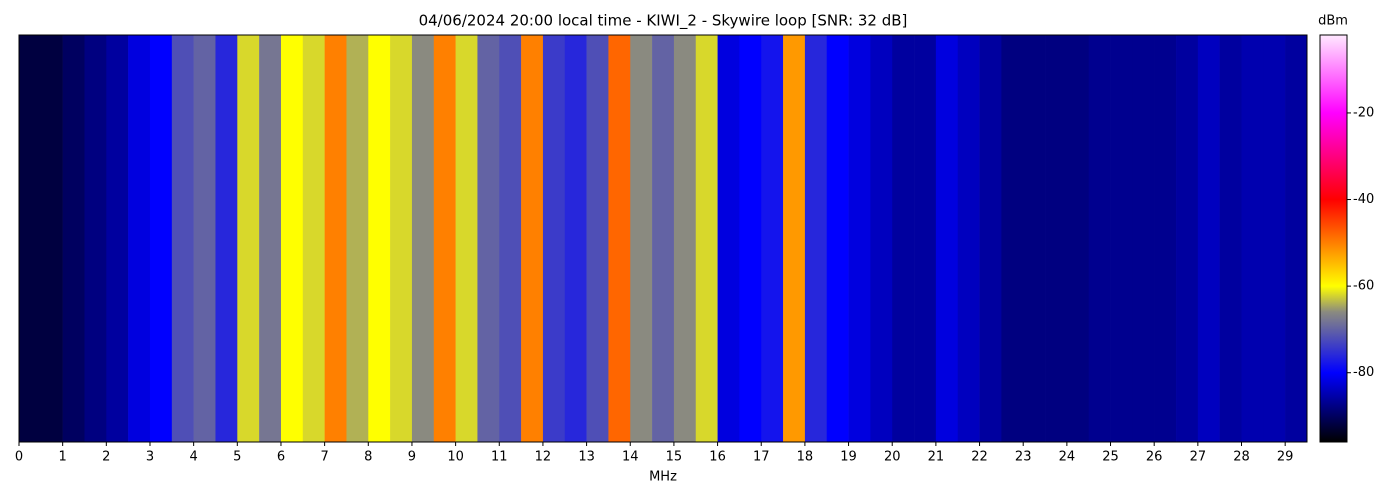 This screenshot has height=500, width=1400. I want to click on x-tick-label: 10, so click(455, 457).